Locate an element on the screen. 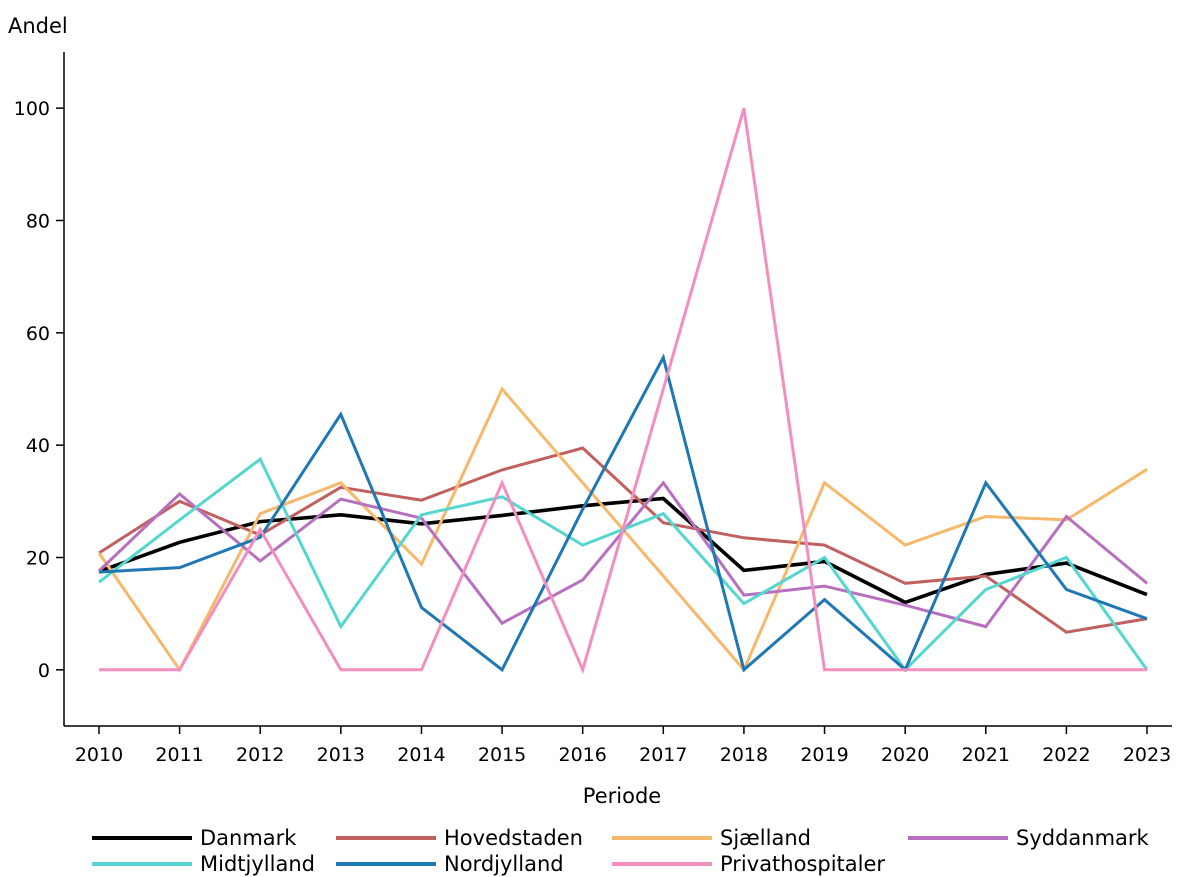 The height and width of the screenshot is (877, 1178). x-tick-label: 2020 is located at coordinates (905, 755).